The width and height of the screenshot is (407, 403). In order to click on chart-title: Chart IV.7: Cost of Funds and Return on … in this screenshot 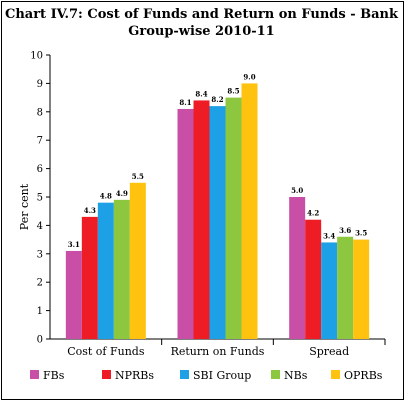, I will do `click(201, 23)`.